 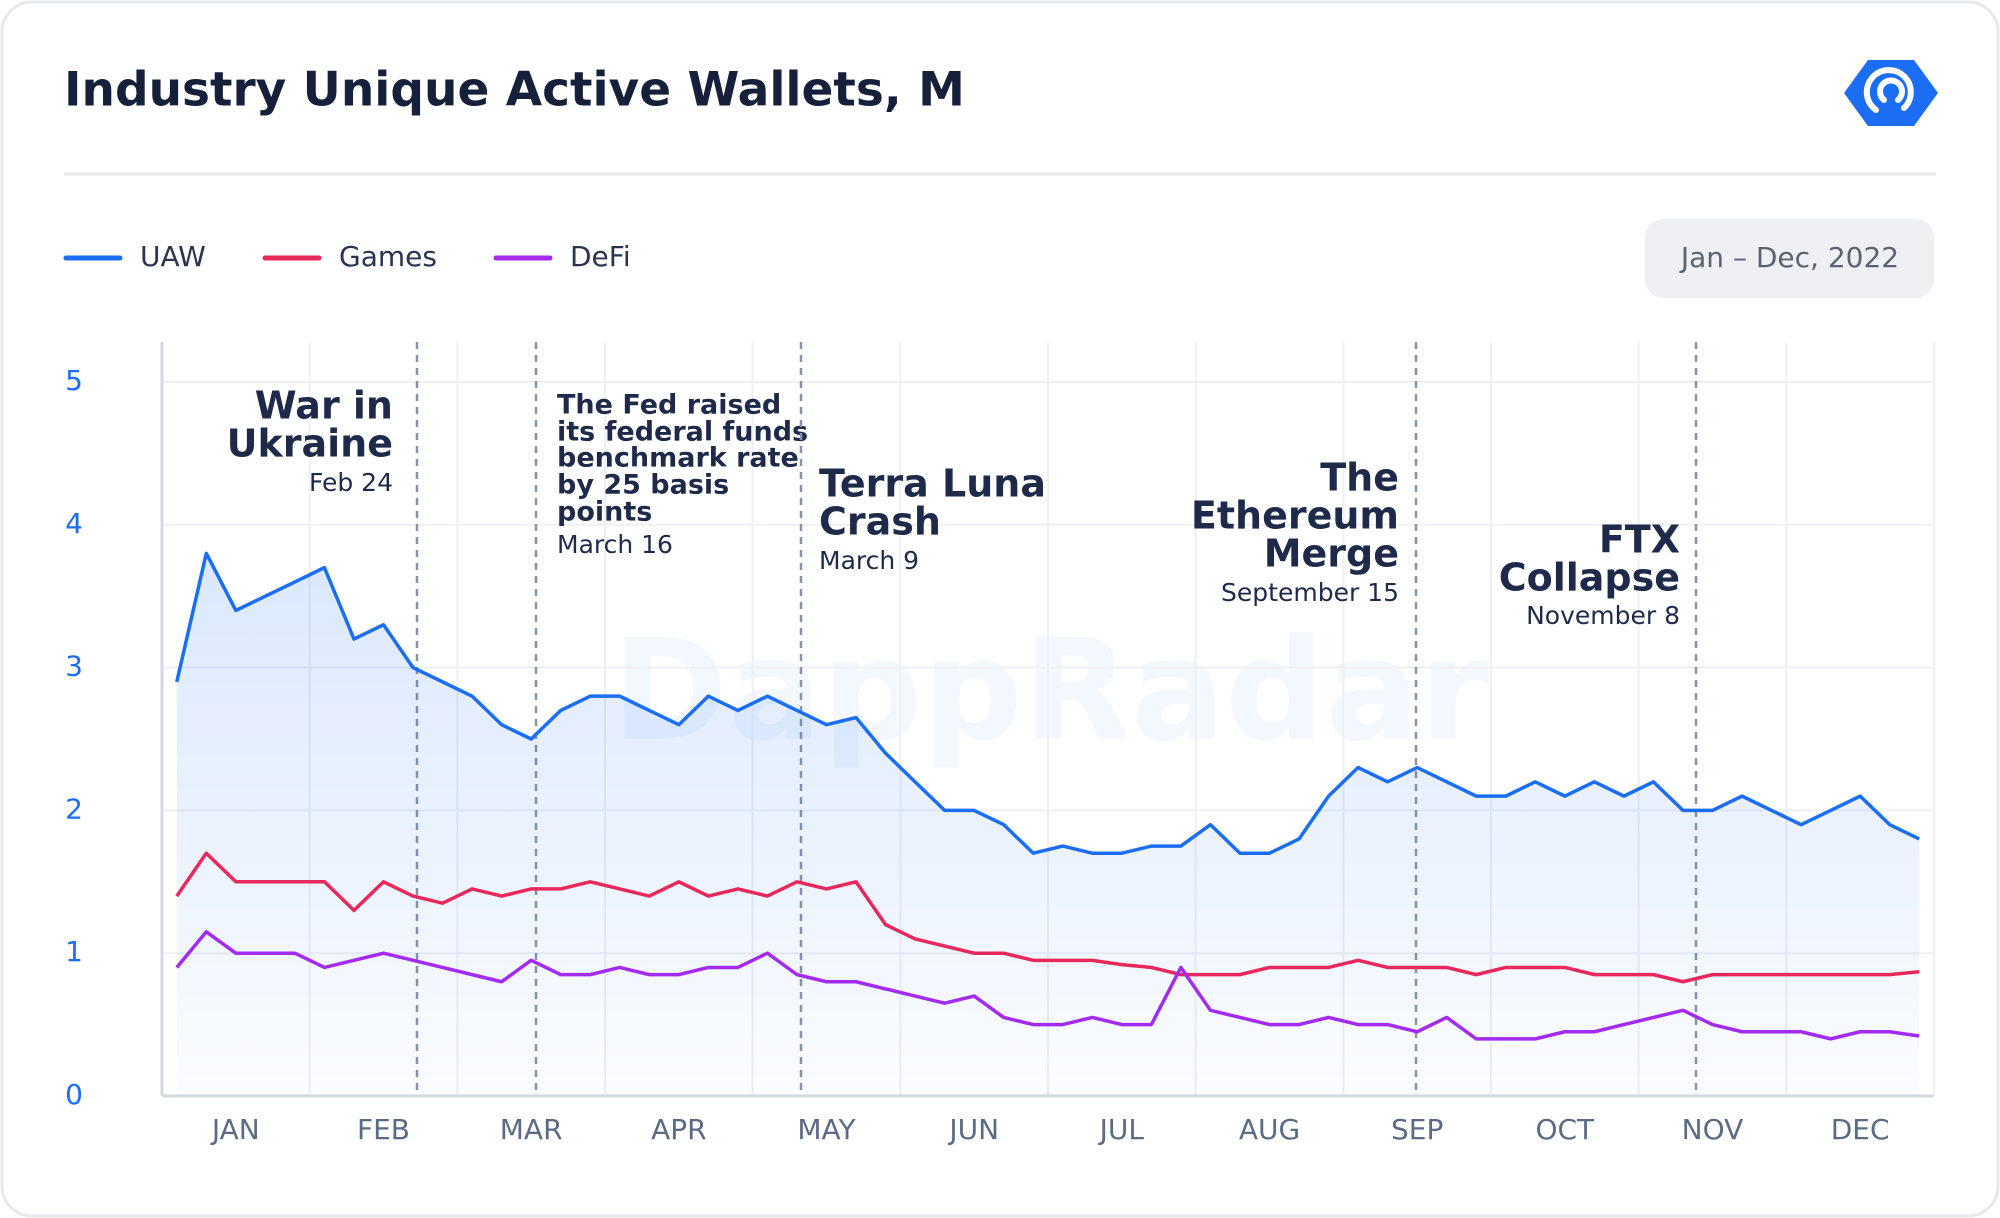 What do you see at coordinates (1860, 1129) in the screenshot?
I see `x-tick-label: DEC` at bounding box center [1860, 1129].